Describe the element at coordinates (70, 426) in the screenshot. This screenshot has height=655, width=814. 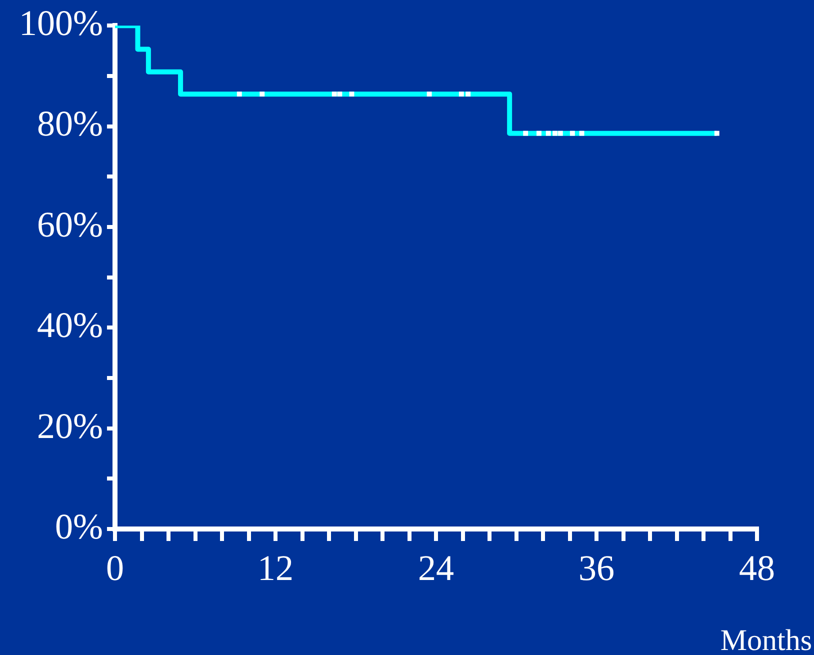
I see `y-tick-label: 20%` at that location.